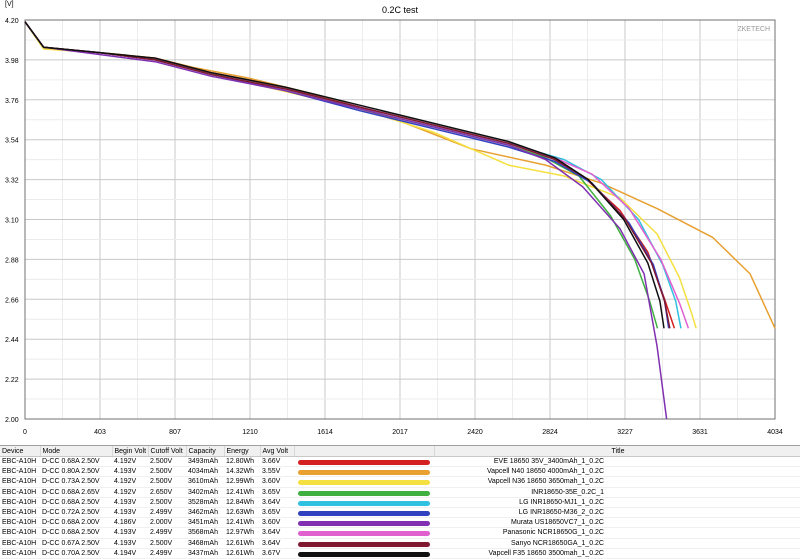 The height and width of the screenshot is (559, 800). I want to click on y-tick-label: 2.88, so click(12, 260).